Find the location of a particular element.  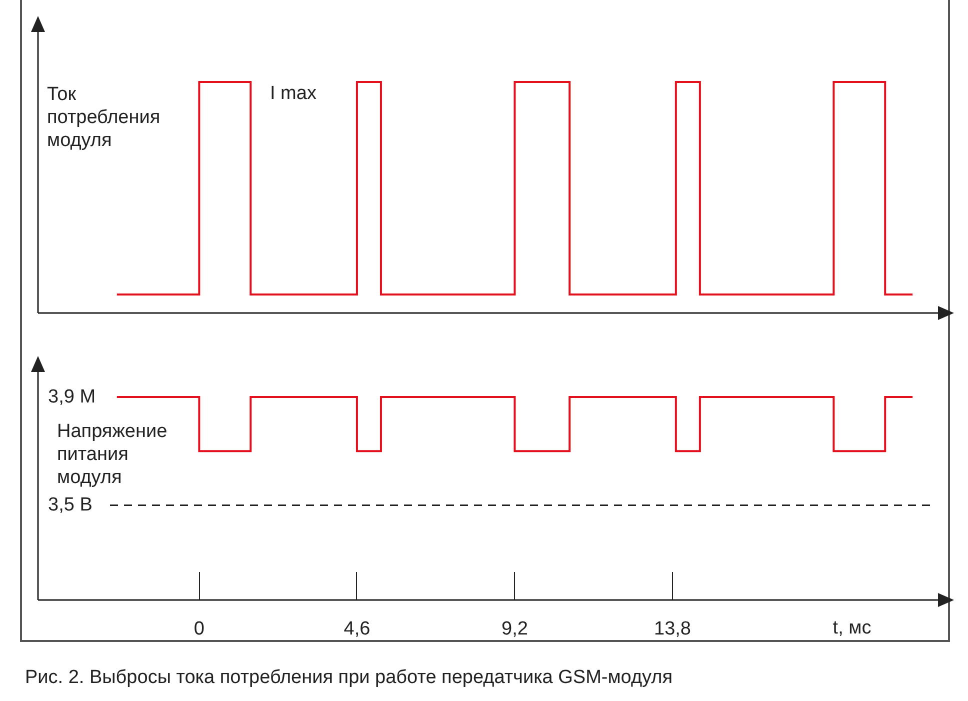

x-tick-label: 13,8 is located at coordinates (672, 629).